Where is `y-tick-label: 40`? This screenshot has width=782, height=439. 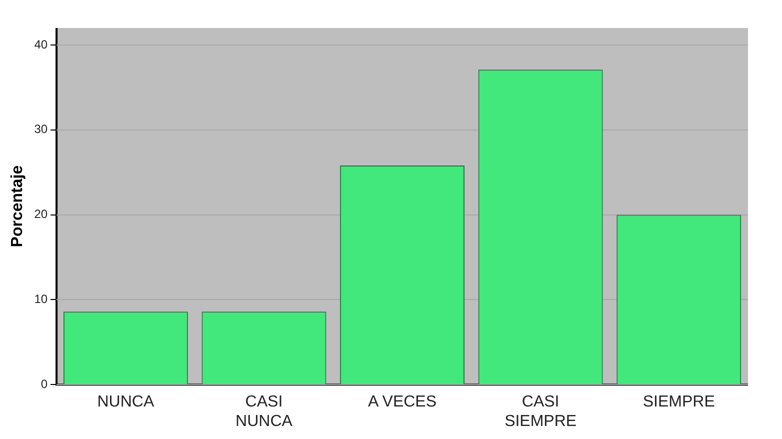
y-tick-label: 40 is located at coordinates (41, 44).